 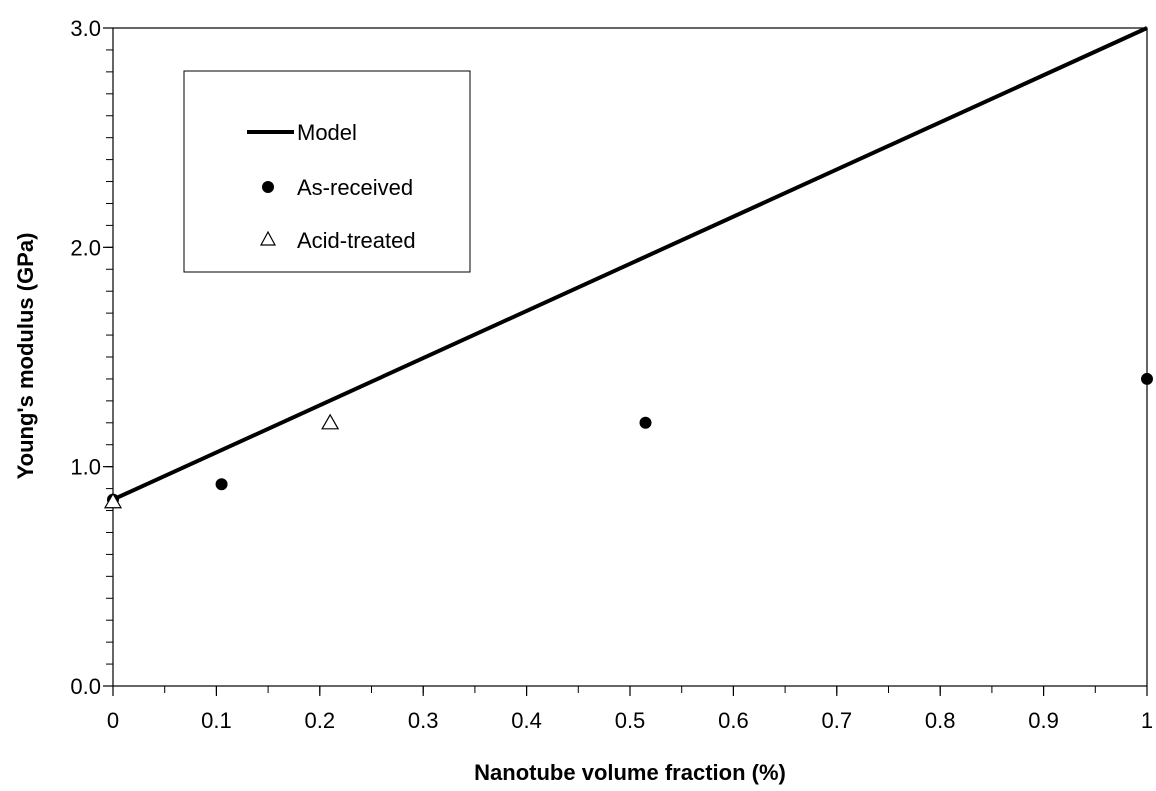 I want to click on y-tick-label: 3.0, so click(x=85, y=28).